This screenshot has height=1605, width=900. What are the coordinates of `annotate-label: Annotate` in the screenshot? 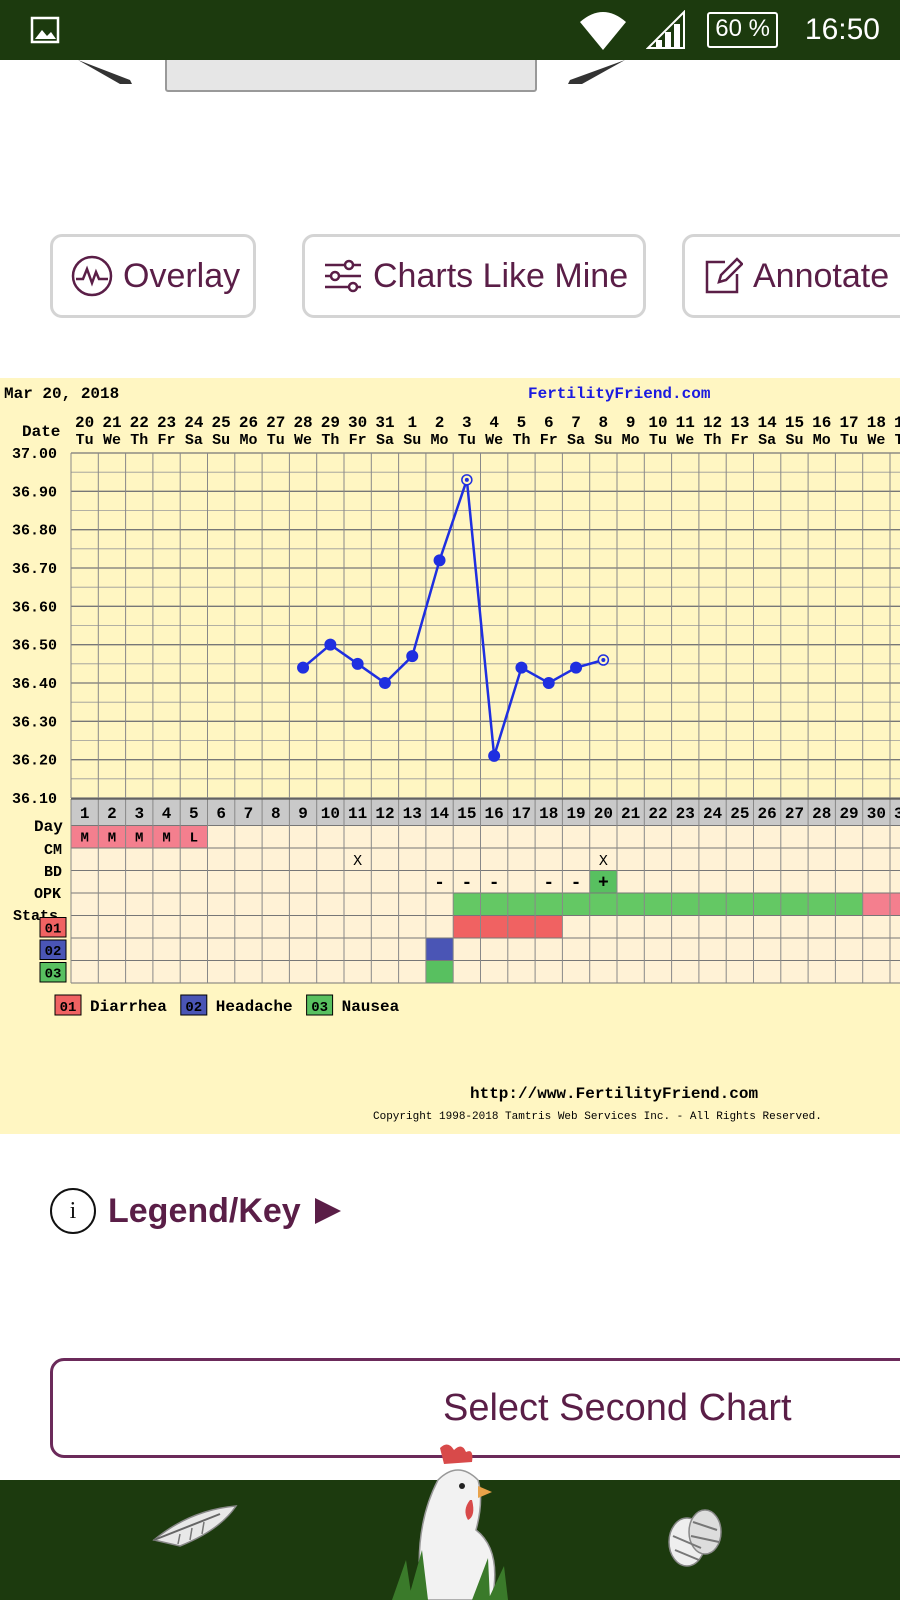 It's located at (821, 275).